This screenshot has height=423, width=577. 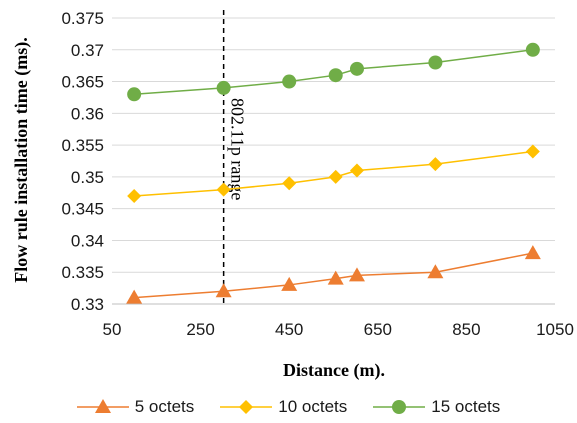 I want to click on x-tick-label: 50, so click(x=112, y=329).